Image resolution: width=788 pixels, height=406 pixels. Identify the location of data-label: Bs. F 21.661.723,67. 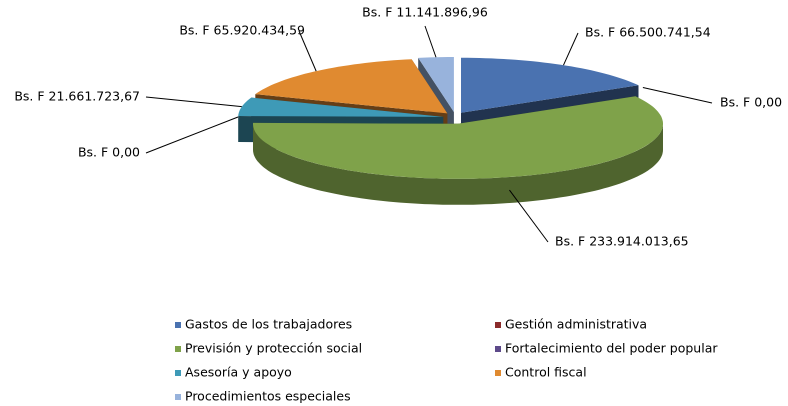
(77, 96).